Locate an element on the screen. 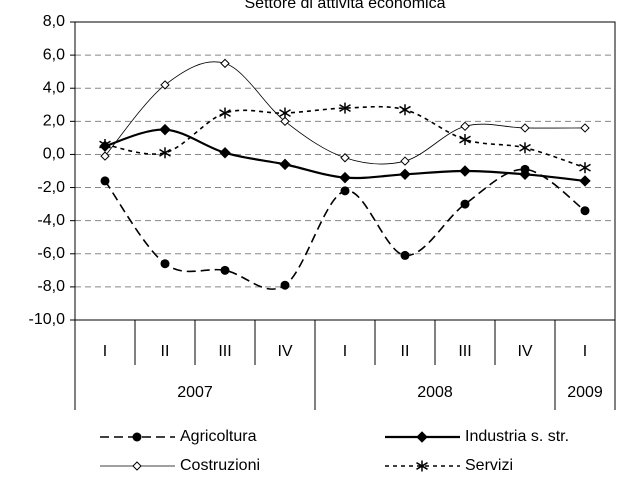 This screenshot has width=625, height=478. y-tick-label: -2,0 is located at coordinates (51, 187).